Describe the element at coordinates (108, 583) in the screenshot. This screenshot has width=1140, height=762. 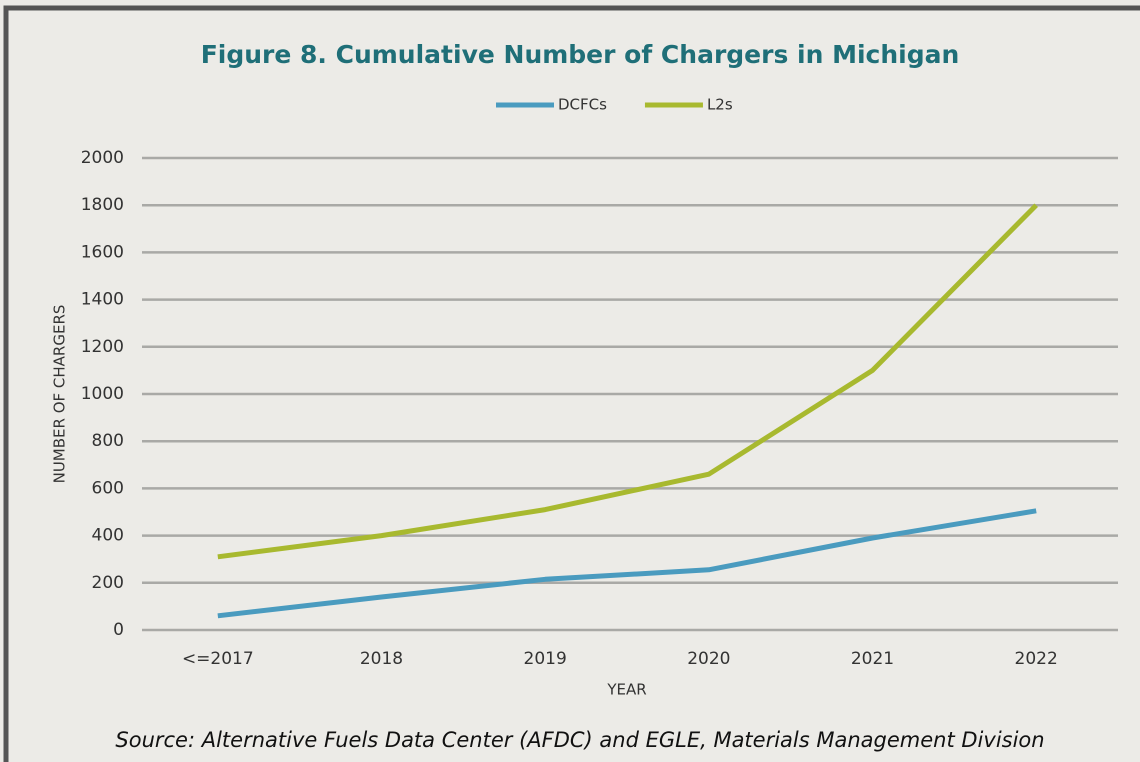
I see `y-tick-label: 200` at that location.